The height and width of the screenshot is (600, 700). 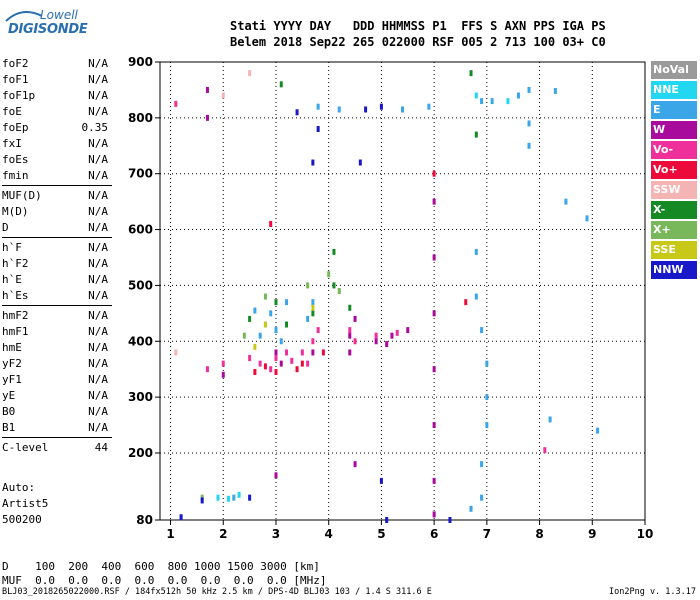 What do you see at coordinates (176, 352) in the screenshot?
I see `data-point-ssw` at bounding box center [176, 352].